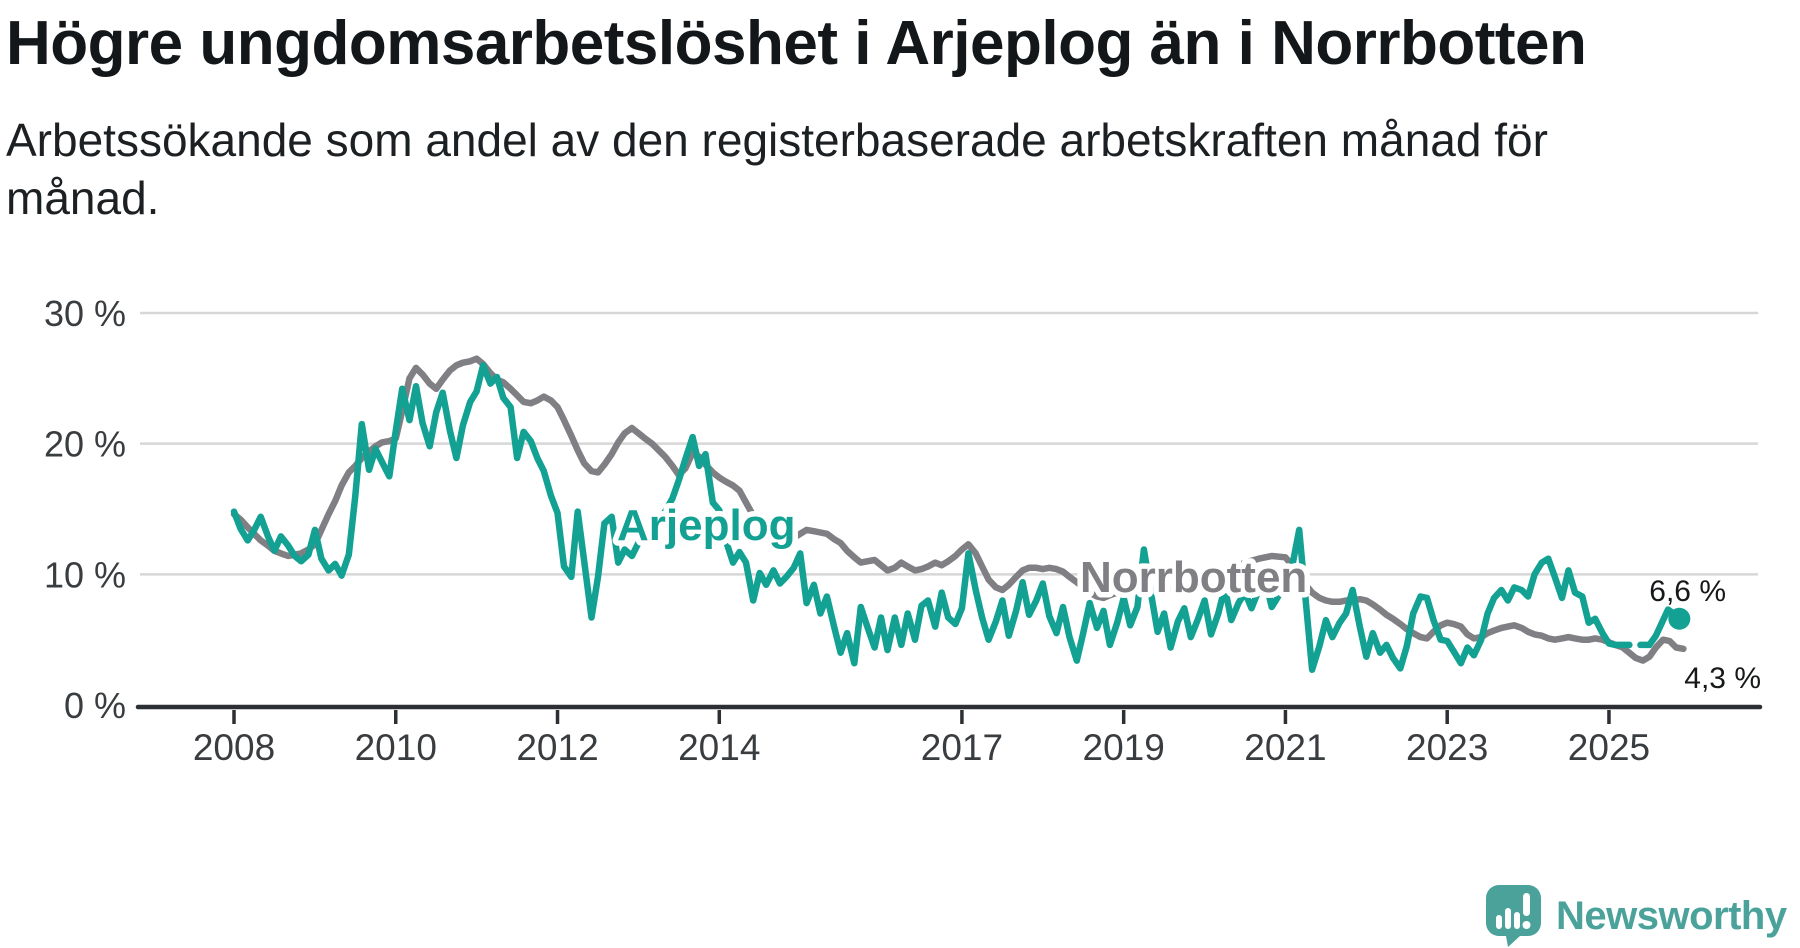 Image resolution: width=1800 pixels, height=948 pixels. Describe the element at coordinates (1679, 618) in the screenshot. I see `end-dot-arjeplog` at that location.